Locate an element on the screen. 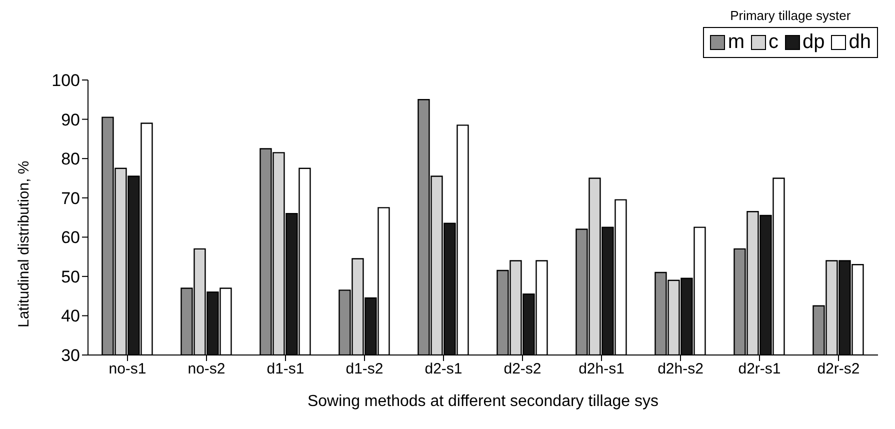 This screenshot has height=429, width=895. x-tick-label: d2h-s1 is located at coordinates (601, 369).